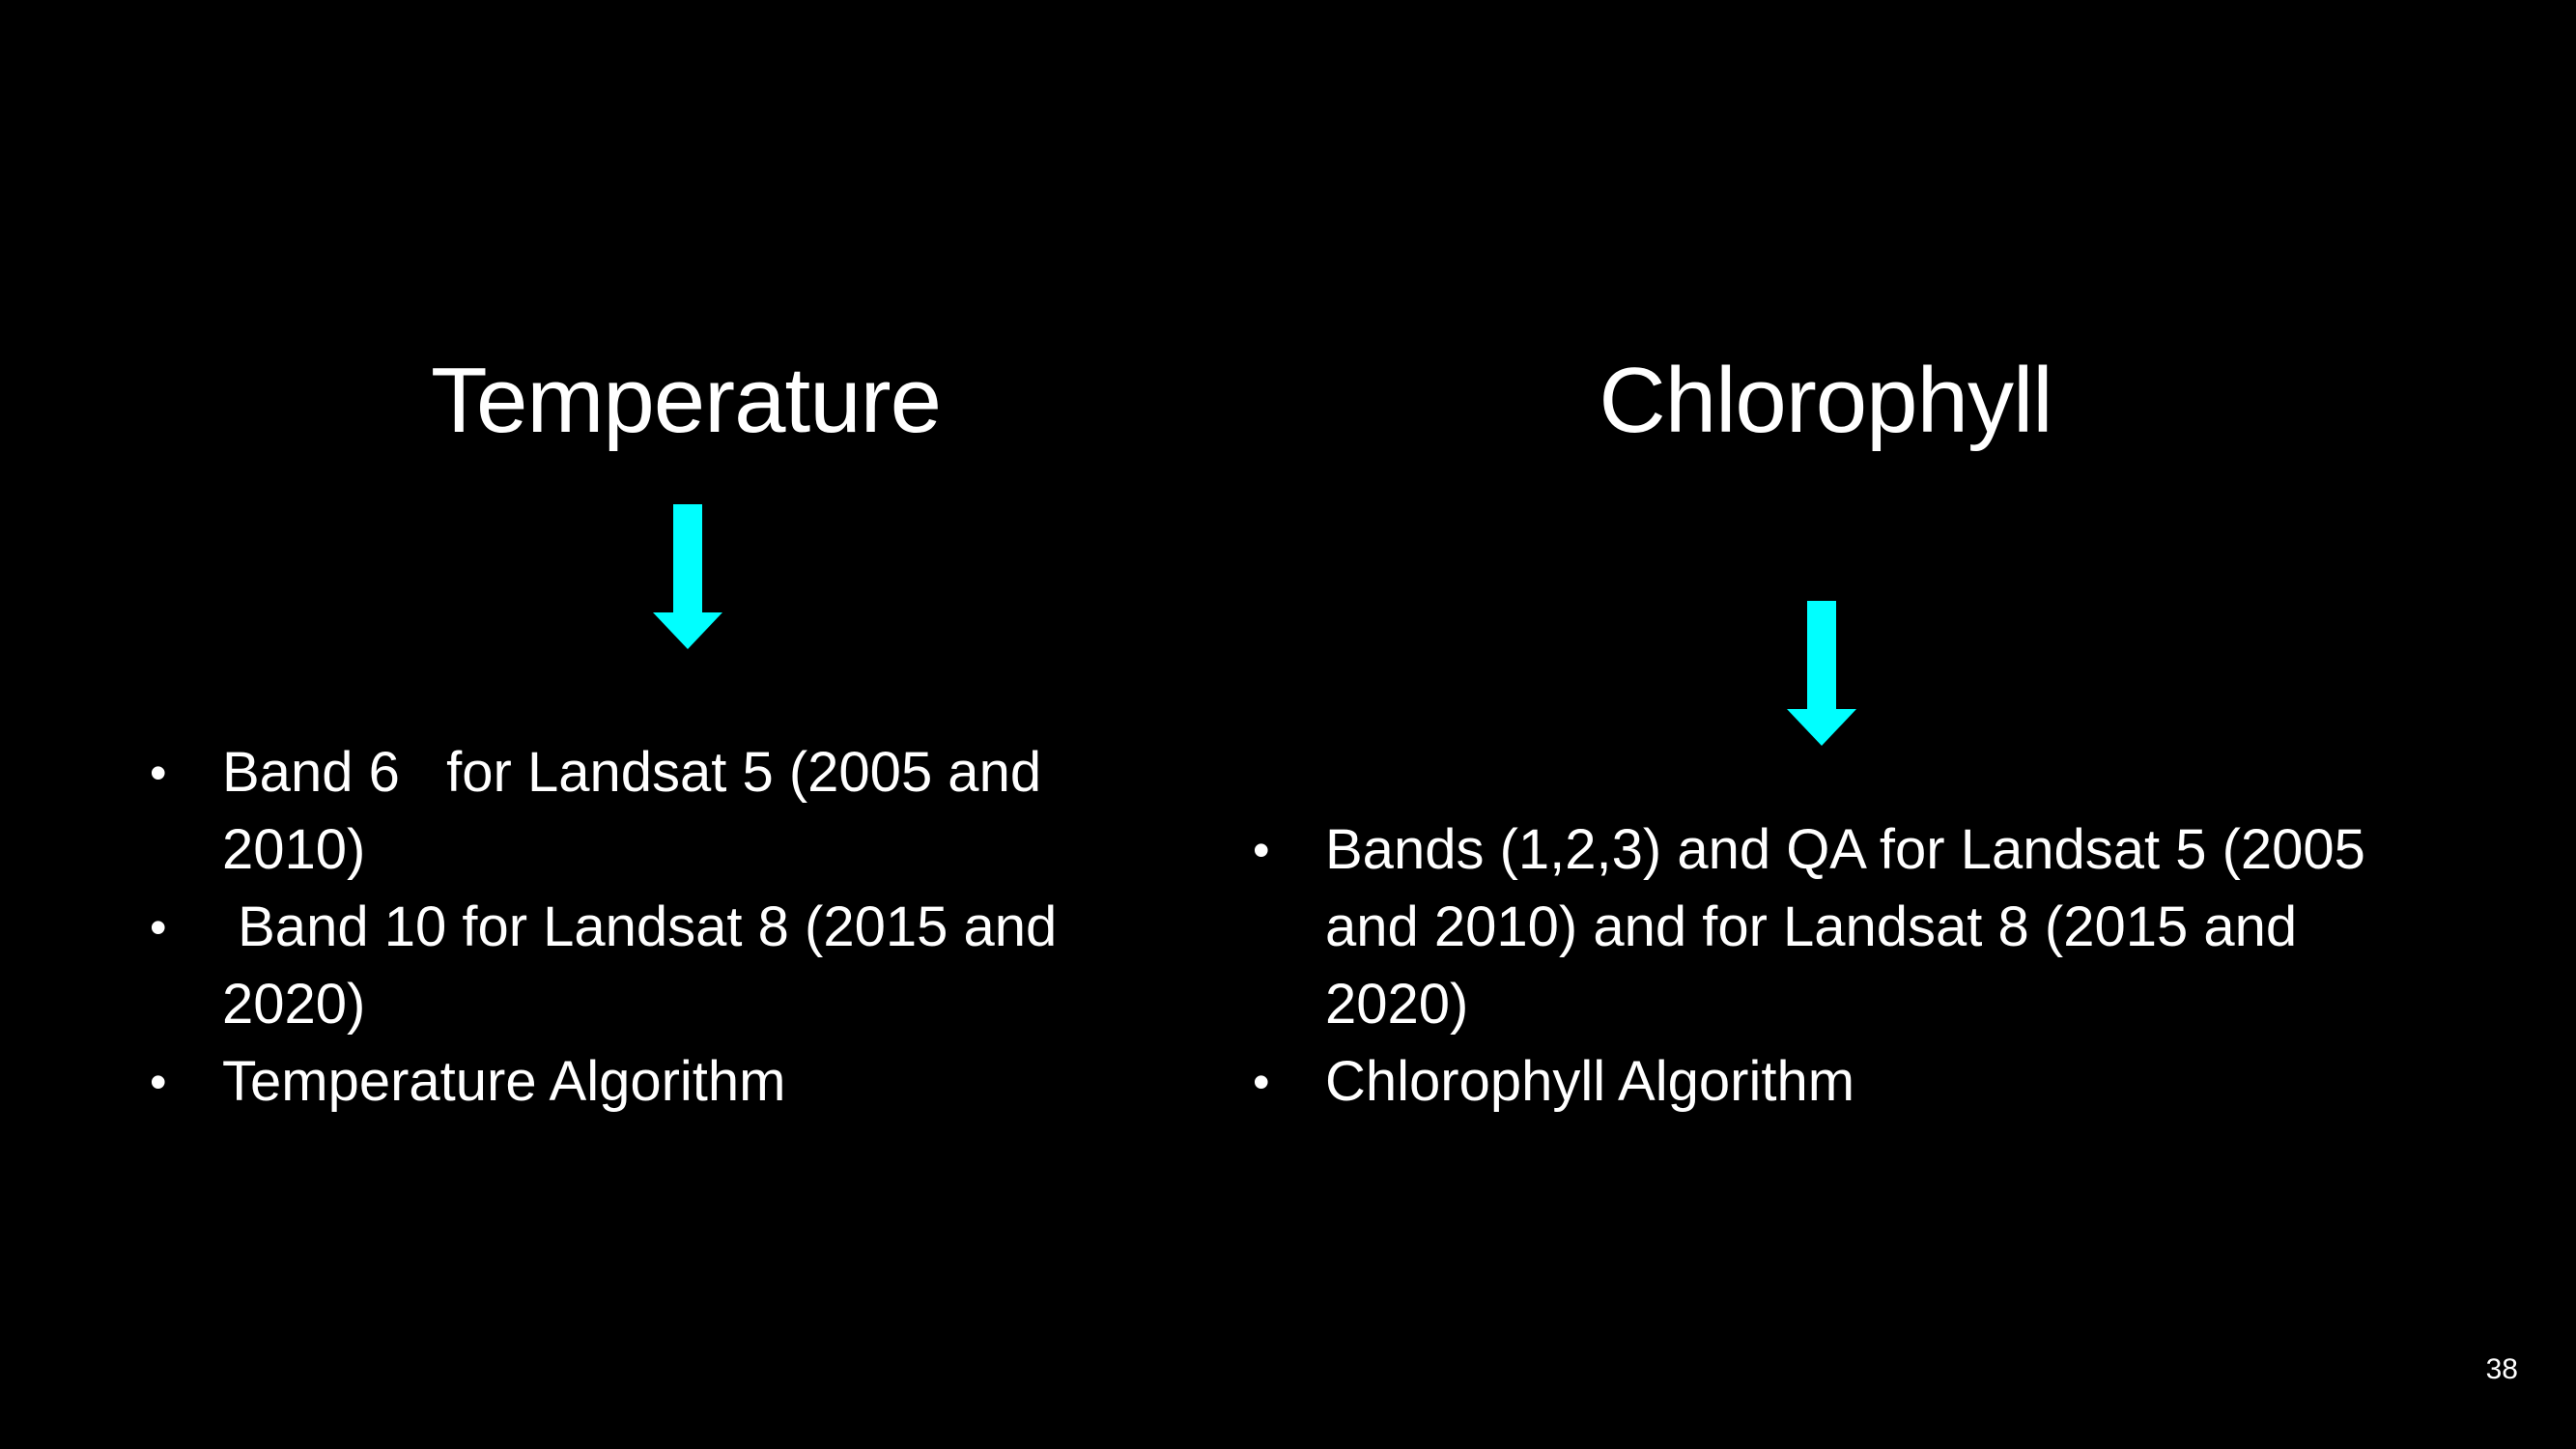 This screenshot has height=1449, width=2576. I want to click on list-item: • Chlorophyll Algorithm, so click(1844, 1082).